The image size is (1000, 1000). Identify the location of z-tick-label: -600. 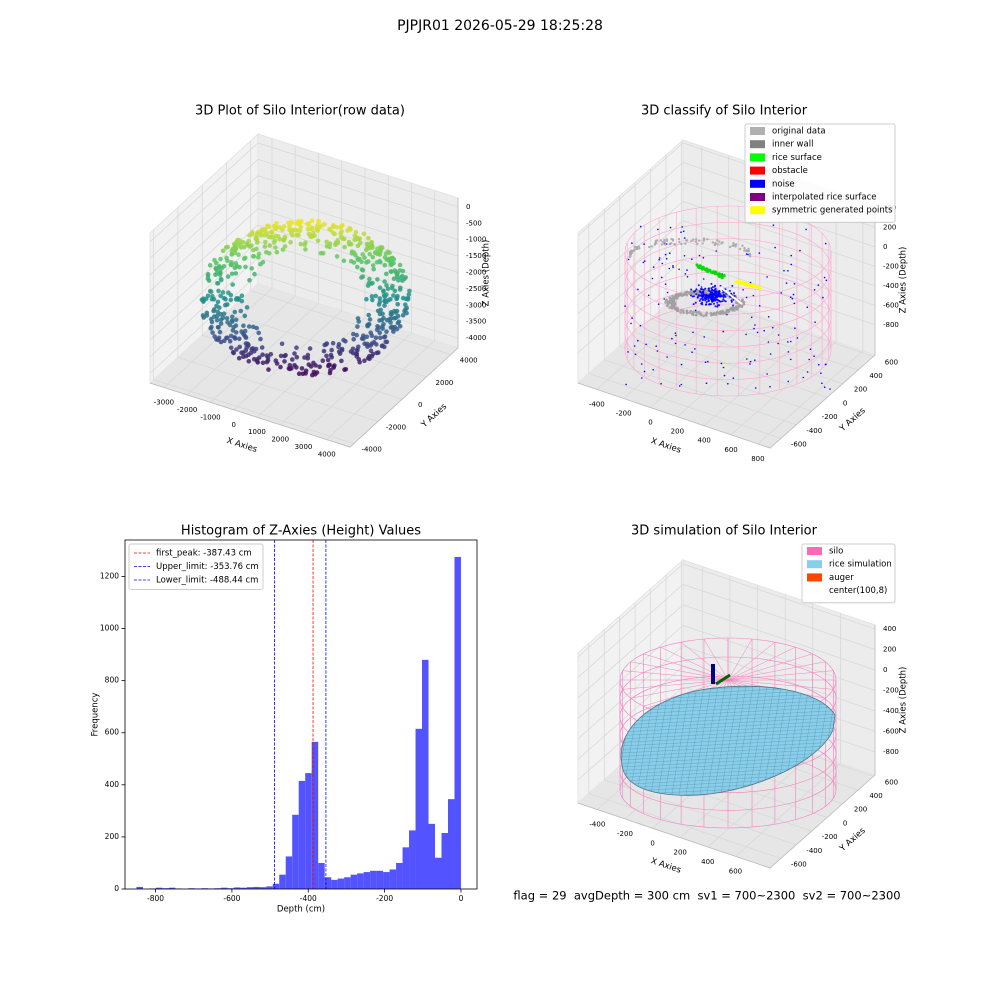
(891, 305).